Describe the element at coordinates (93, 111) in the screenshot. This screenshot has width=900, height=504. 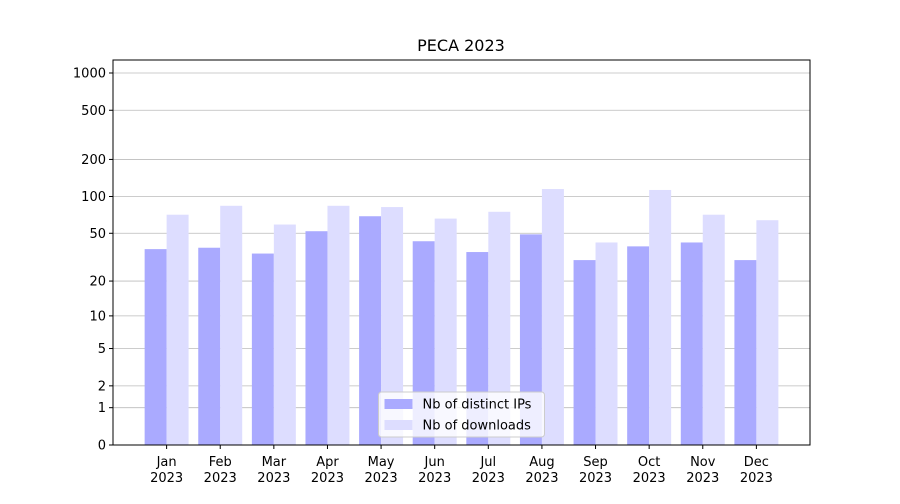
I see `y-tick-label: 500` at that location.